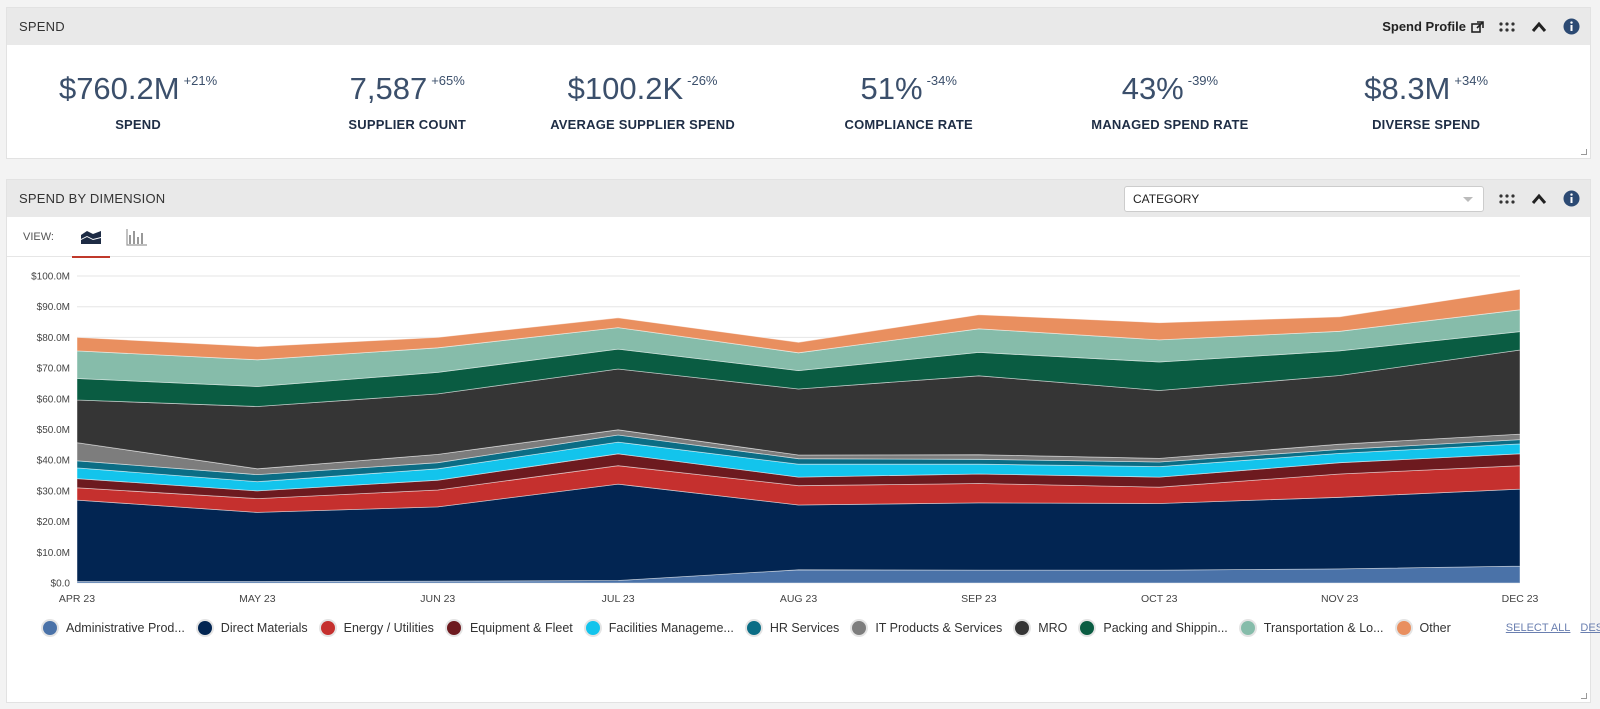  I want to click on y-tick-label: $0.0, so click(61, 584).